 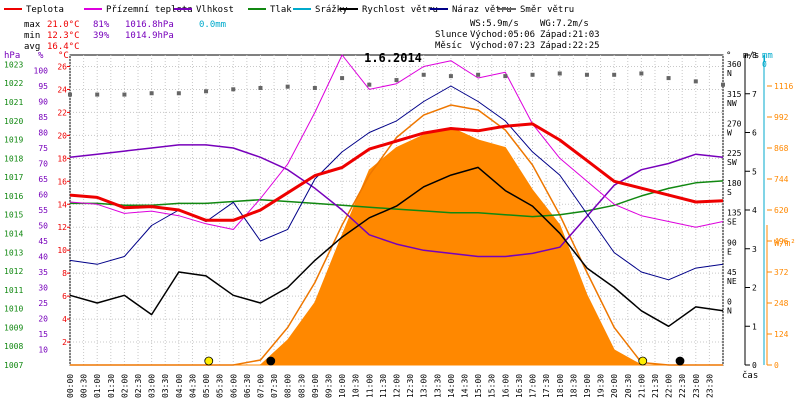 I want to click on time-tick-label: 14:30, so click(x=465, y=386).